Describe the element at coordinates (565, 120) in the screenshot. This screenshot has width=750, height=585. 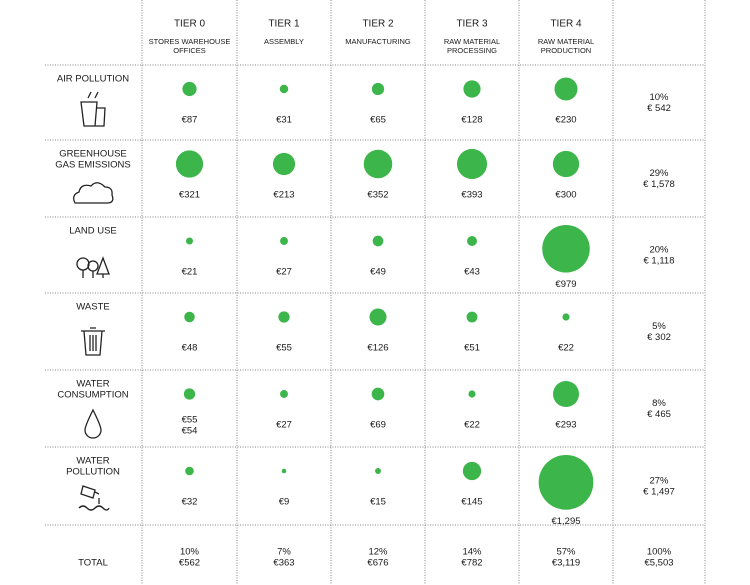
I see `value-label: €230` at that location.